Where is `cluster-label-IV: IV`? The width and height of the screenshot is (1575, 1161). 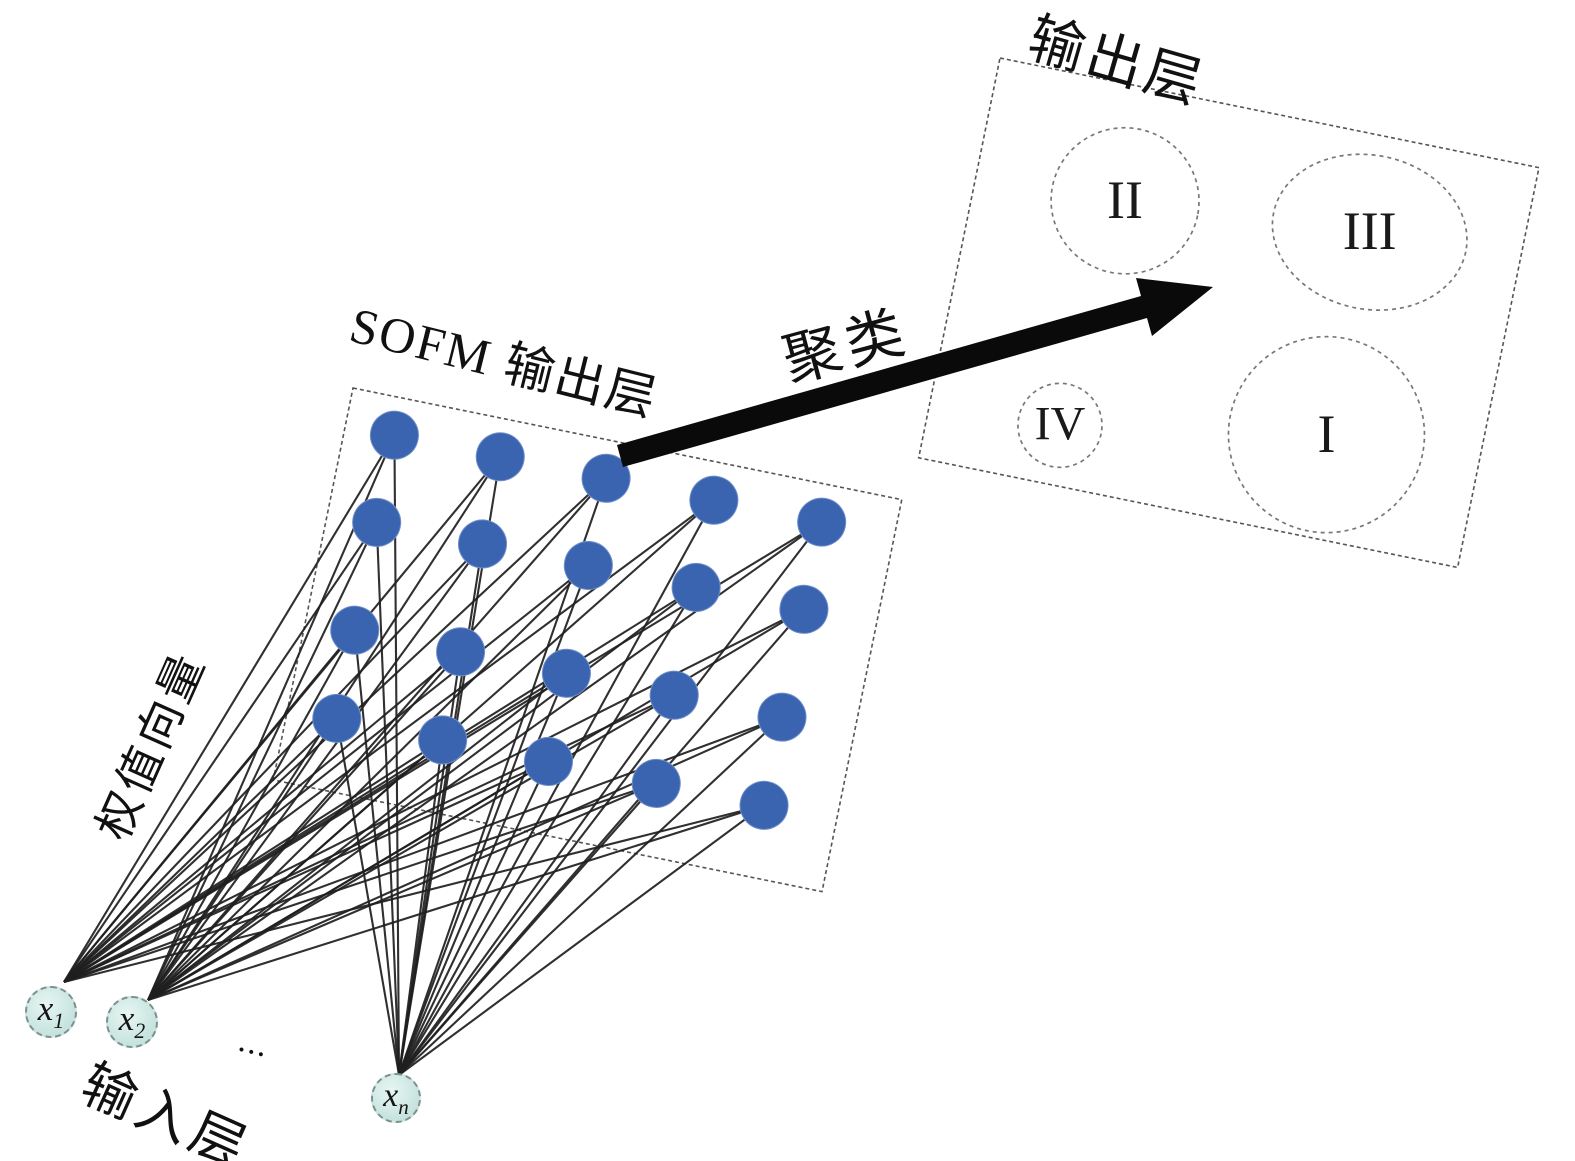
cluster-label-IV: IV is located at coordinates (1060, 424).